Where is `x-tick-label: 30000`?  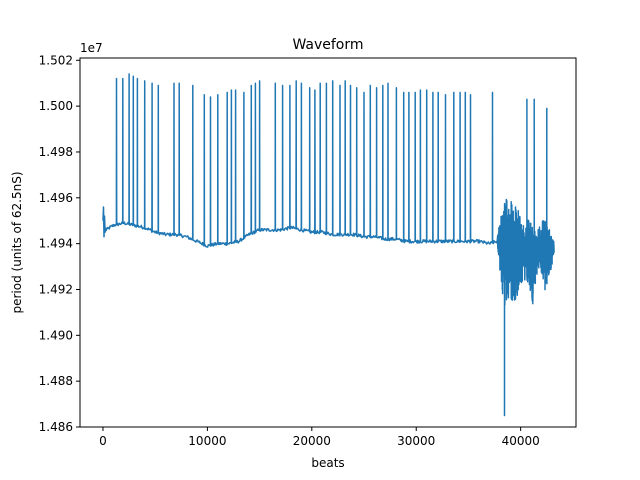 x-tick-label: 30000 is located at coordinates (416, 441).